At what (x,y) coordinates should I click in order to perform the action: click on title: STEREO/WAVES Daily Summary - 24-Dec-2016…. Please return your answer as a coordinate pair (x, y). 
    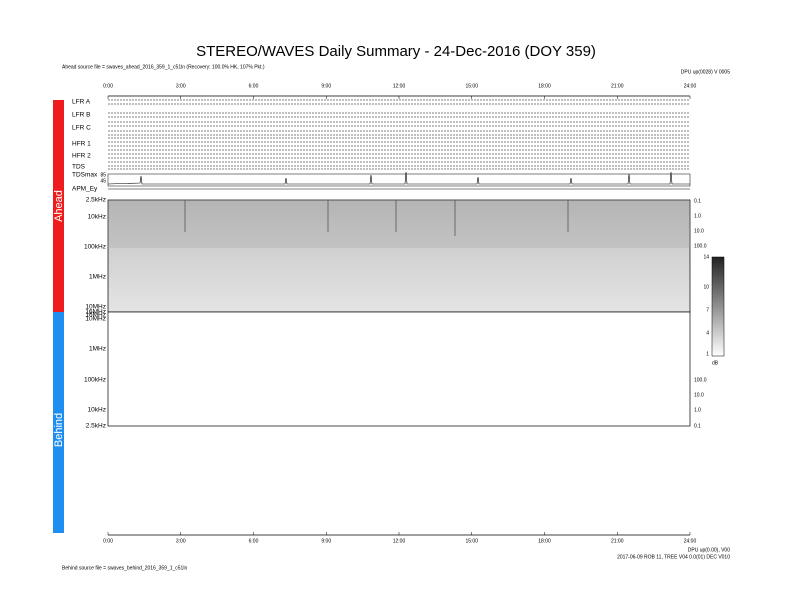
    Looking at the image, I should click on (396, 51).